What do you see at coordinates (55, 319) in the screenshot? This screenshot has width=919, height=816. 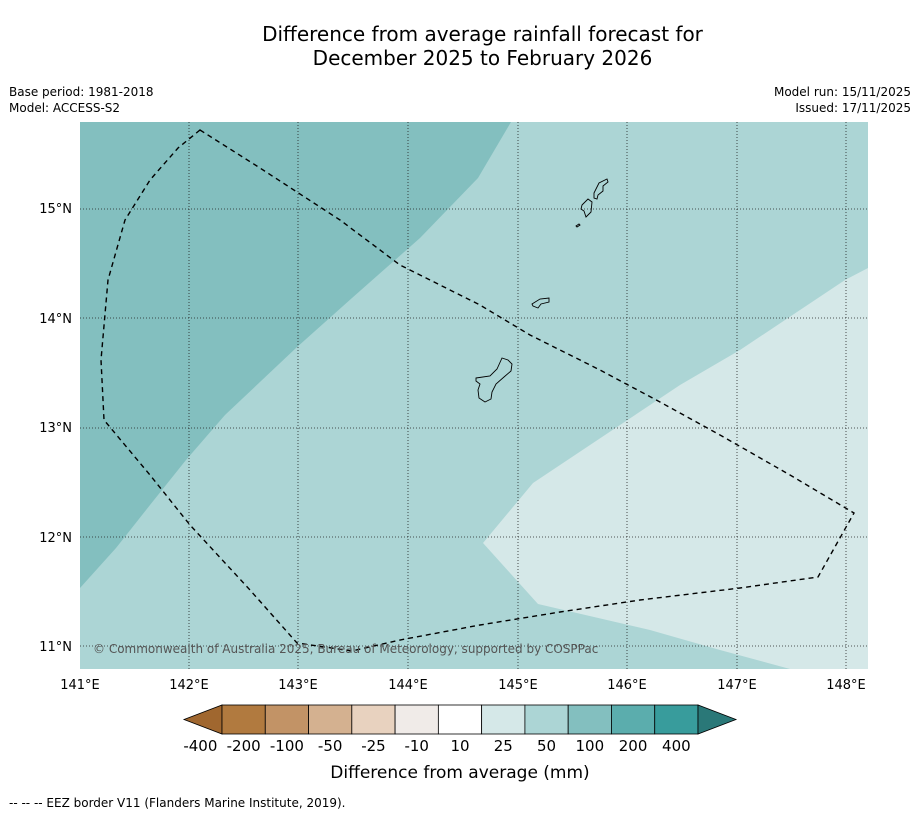 I see `lat-tick-label: 14°N` at bounding box center [55, 319].